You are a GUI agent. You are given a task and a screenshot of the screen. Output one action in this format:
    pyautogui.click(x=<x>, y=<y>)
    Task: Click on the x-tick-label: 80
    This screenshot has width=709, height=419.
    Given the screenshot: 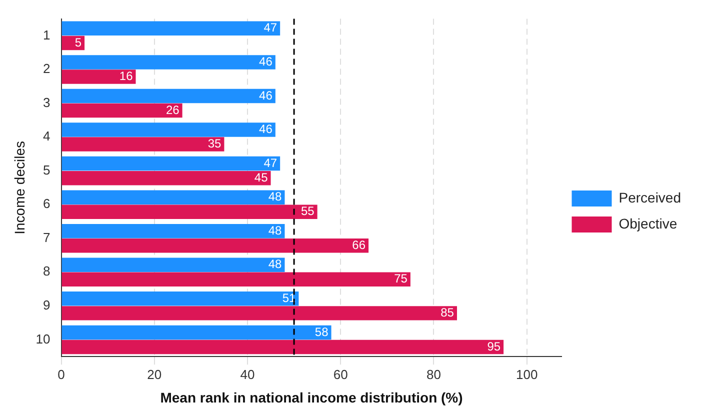 What is the action you would take?
    pyautogui.click(x=433, y=374)
    